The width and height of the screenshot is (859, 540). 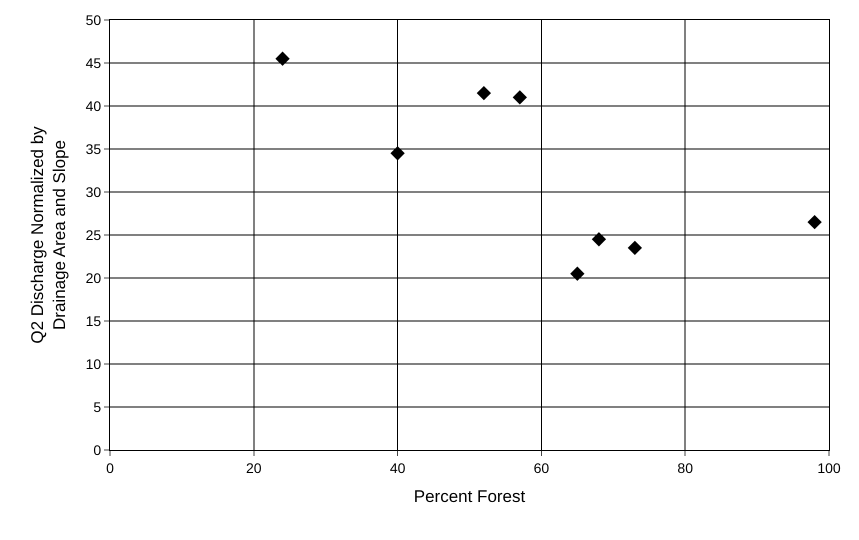 What do you see at coordinates (97, 406) in the screenshot?
I see `y-tick-label: 5` at bounding box center [97, 406].